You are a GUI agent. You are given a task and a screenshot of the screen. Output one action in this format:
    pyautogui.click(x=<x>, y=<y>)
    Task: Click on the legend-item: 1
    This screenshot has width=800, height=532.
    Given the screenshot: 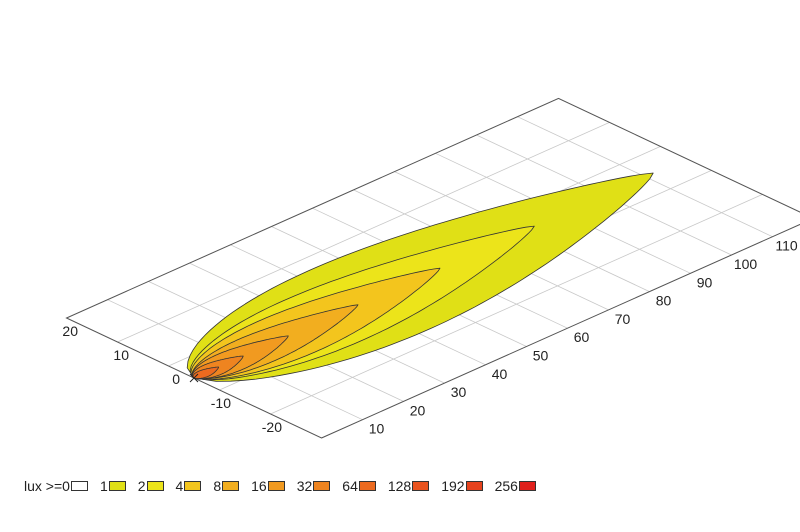 What is the action you would take?
    pyautogui.click(x=113, y=486)
    